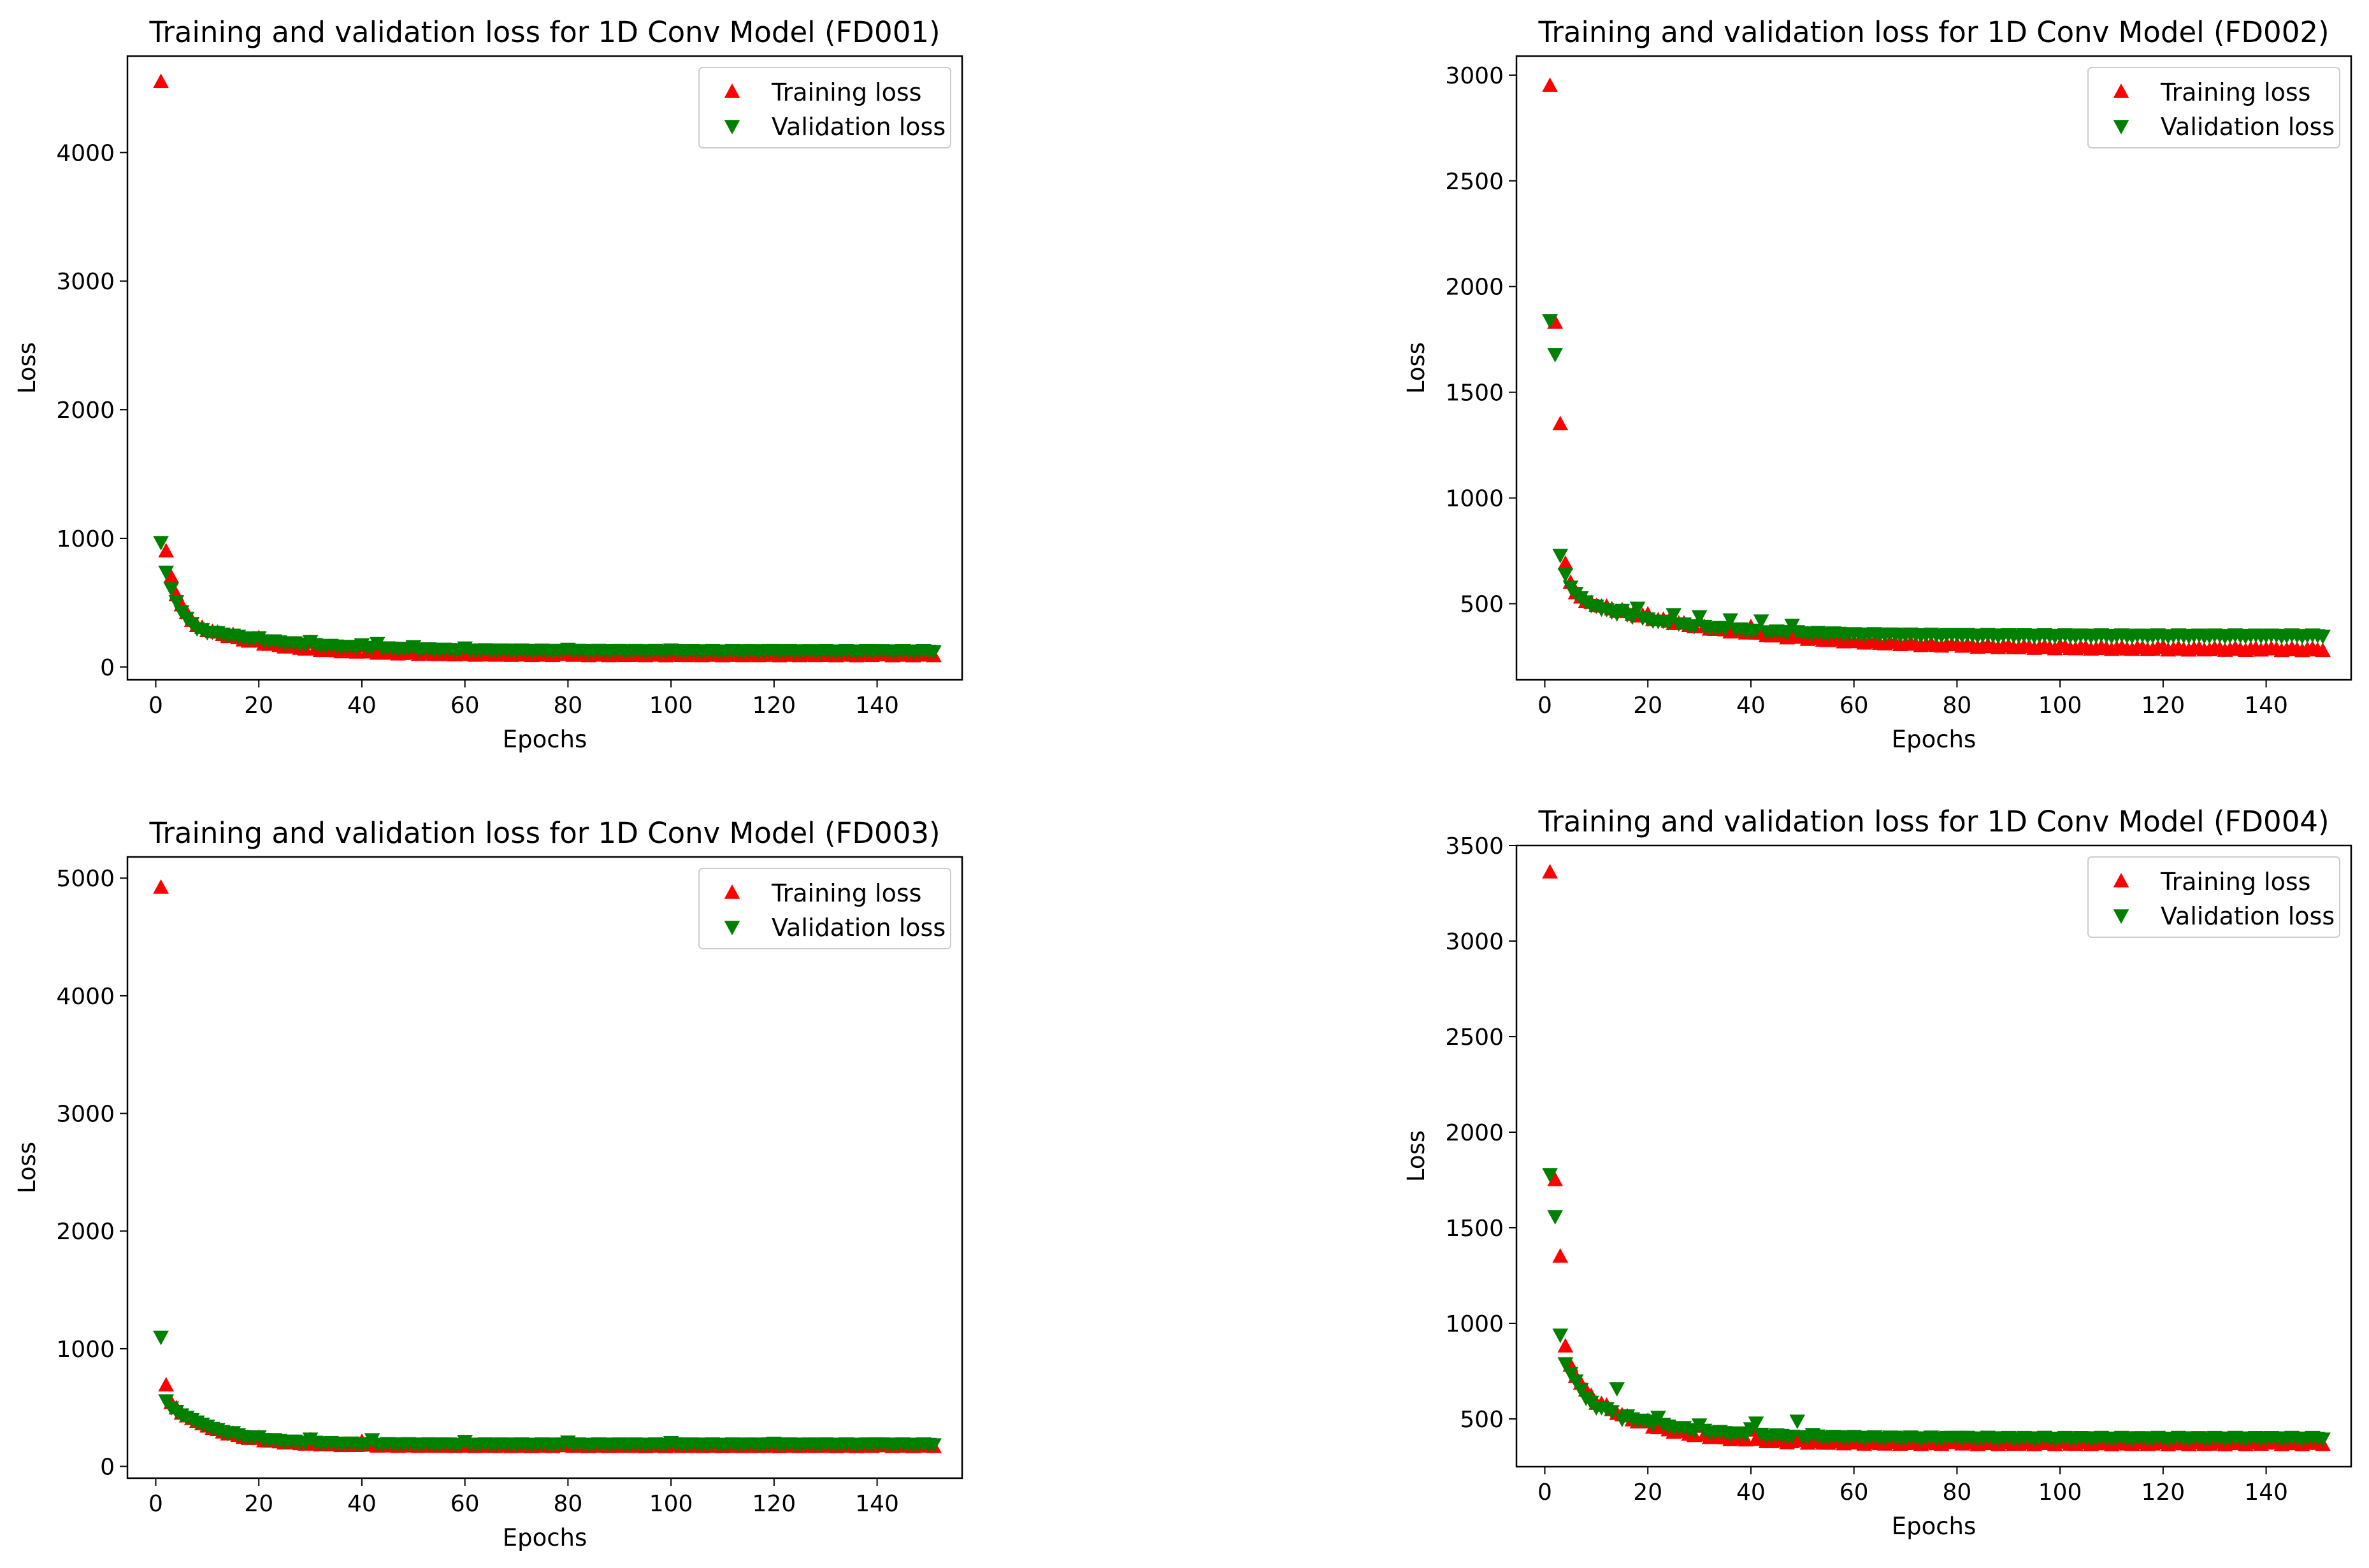 This screenshot has width=2369, height=1568. What do you see at coordinates (107, 1468) in the screenshot?
I see `y-tick-label: 0` at bounding box center [107, 1468].